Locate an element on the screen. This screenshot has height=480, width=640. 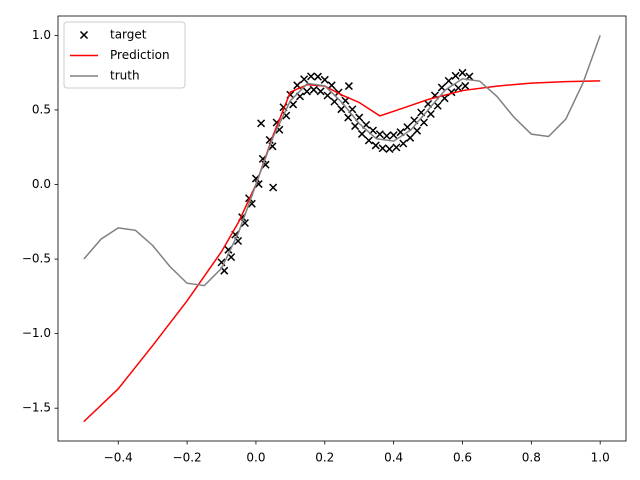
legend-label: truth is located at coordinates (125, 76).